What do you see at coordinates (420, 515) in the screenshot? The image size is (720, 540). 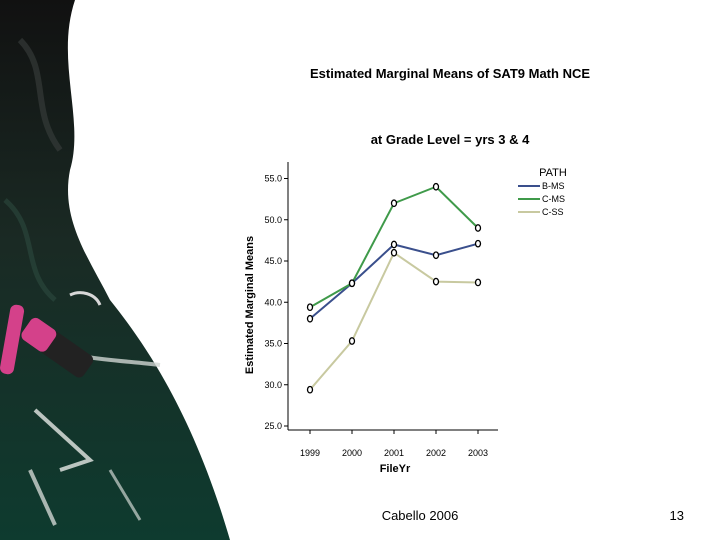 I see `footer-author: Cabello 2006` at bounding box center [420, 515].